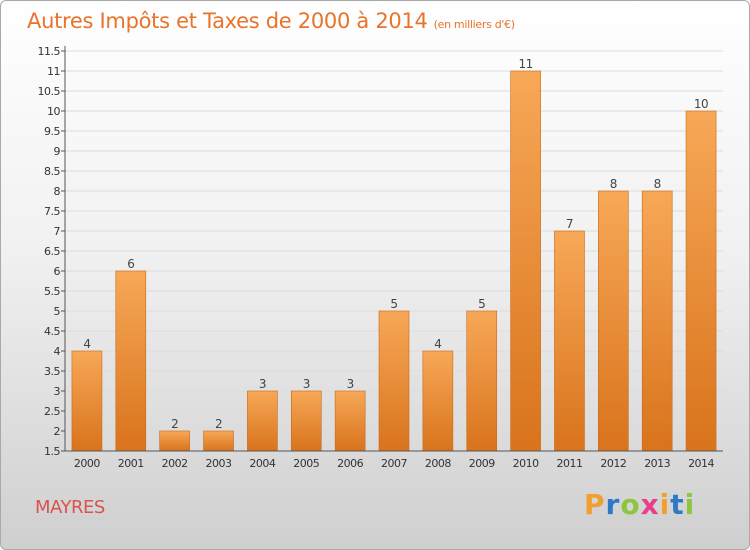  Describe the element at coordinates (613, 504) in the screenshot. I see `logo-letter: r` at that location.